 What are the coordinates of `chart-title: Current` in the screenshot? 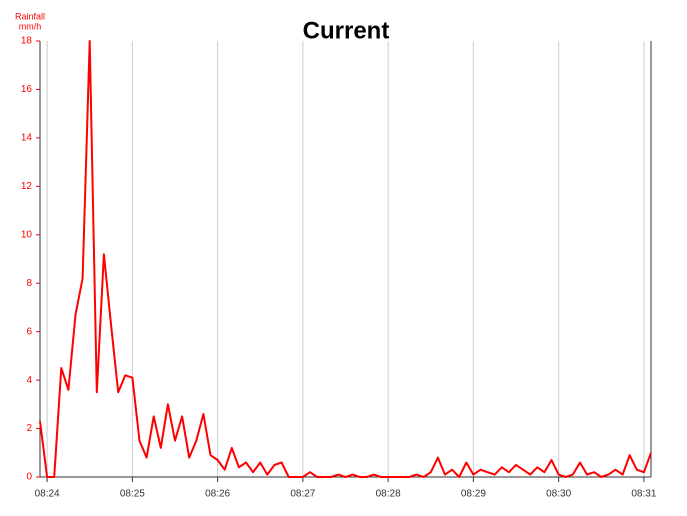 It's located at (346, 30).